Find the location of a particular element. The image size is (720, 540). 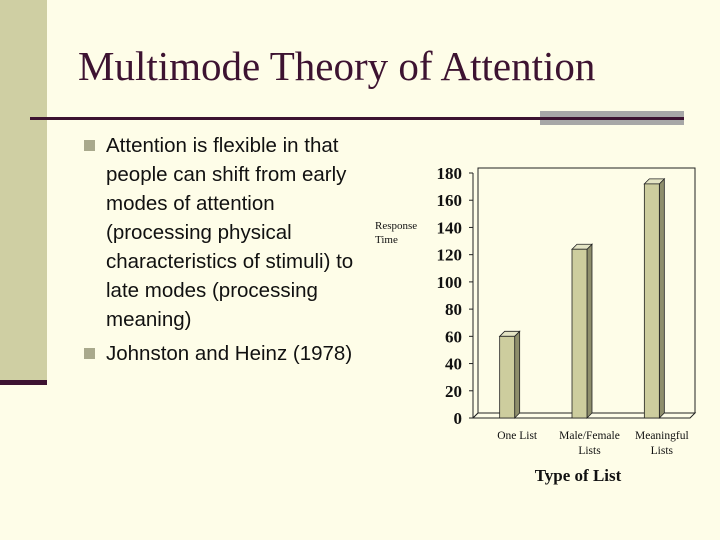

y-tick-label: 0 is located at coordinates (458, 418).